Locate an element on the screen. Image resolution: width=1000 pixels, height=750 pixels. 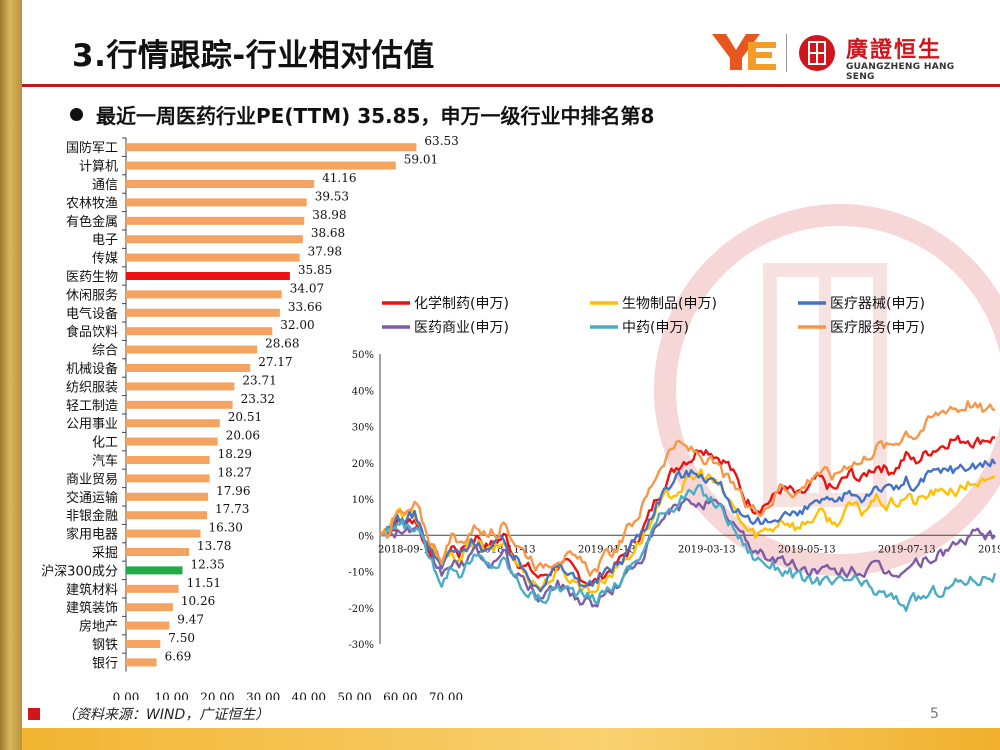
bar-x-tick-label: 10.00 is located at coordinates (172, 695).